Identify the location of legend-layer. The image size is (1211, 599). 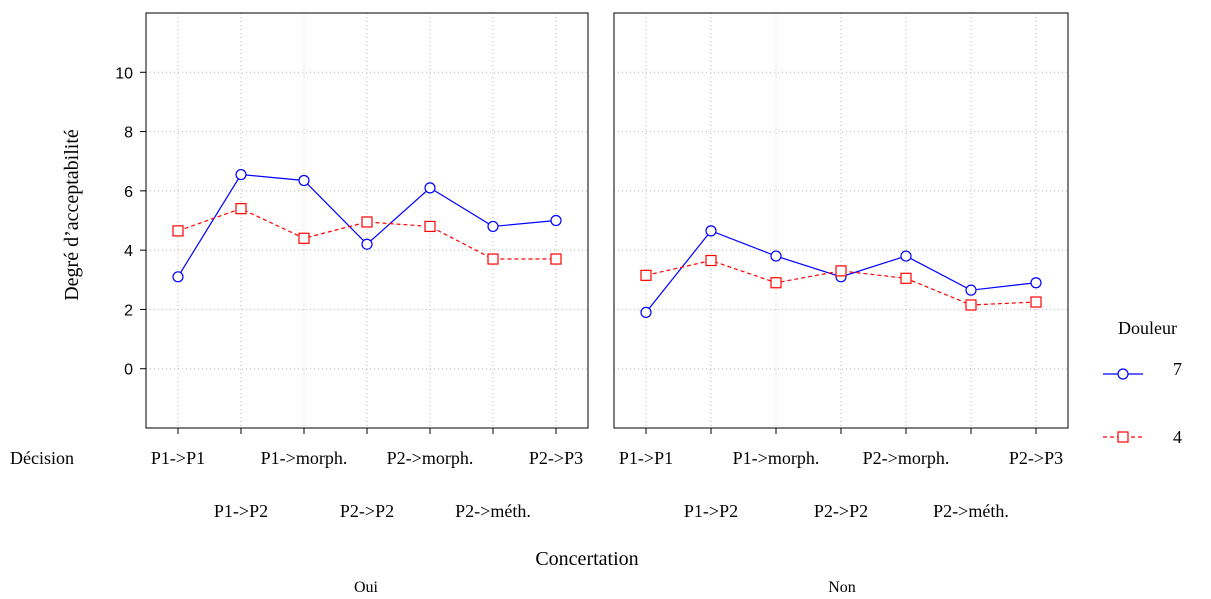
(1123, 405).